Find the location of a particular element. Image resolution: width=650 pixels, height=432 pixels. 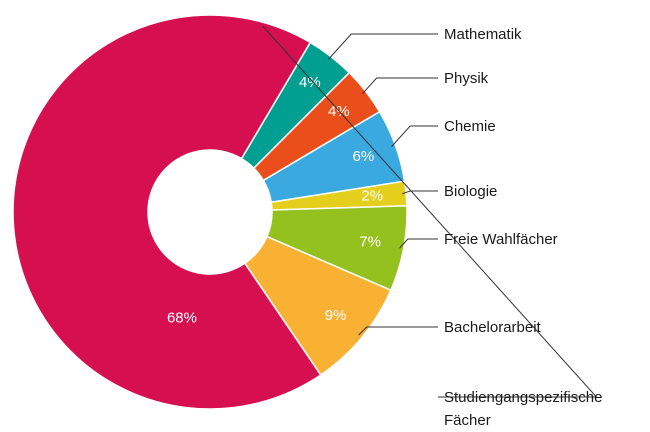

legend-label: Mathematik is located at coordinates (483, 34).